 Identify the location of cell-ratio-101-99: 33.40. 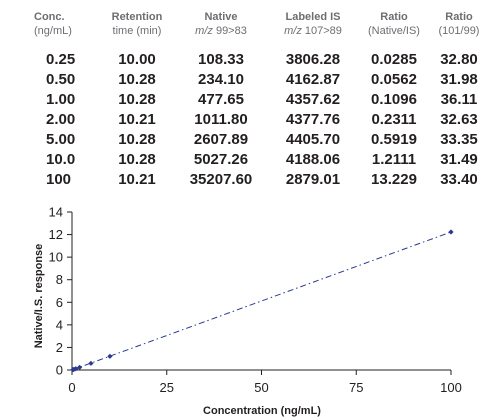
(459, 179).